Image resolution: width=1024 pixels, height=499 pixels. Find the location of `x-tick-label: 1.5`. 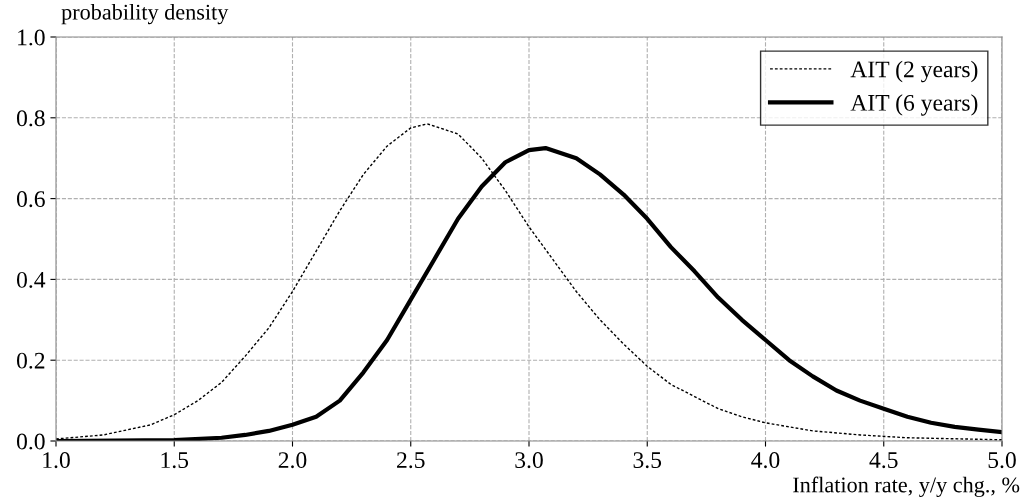

x-tick-label: 1.5 is located at coordinates (175, 460).